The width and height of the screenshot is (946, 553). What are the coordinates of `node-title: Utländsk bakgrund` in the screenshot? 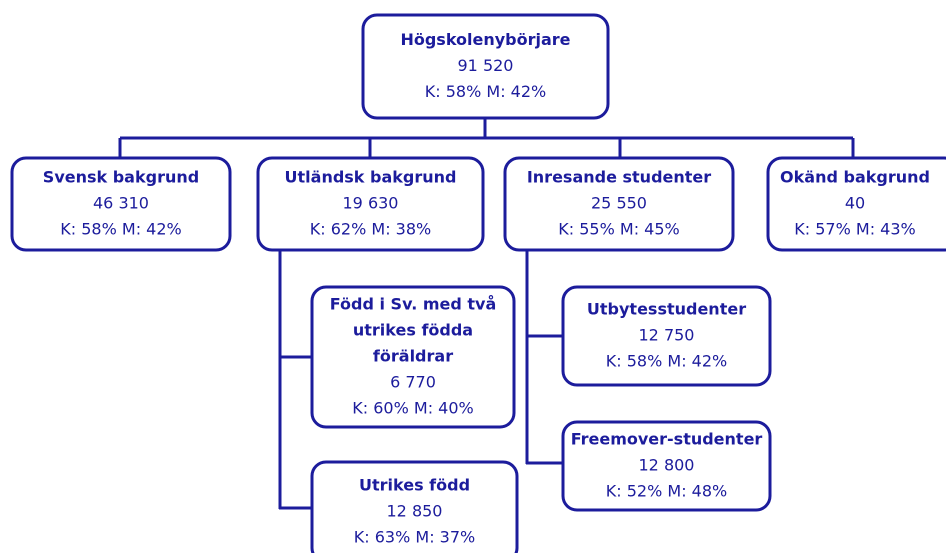 It's located at (371, 177).